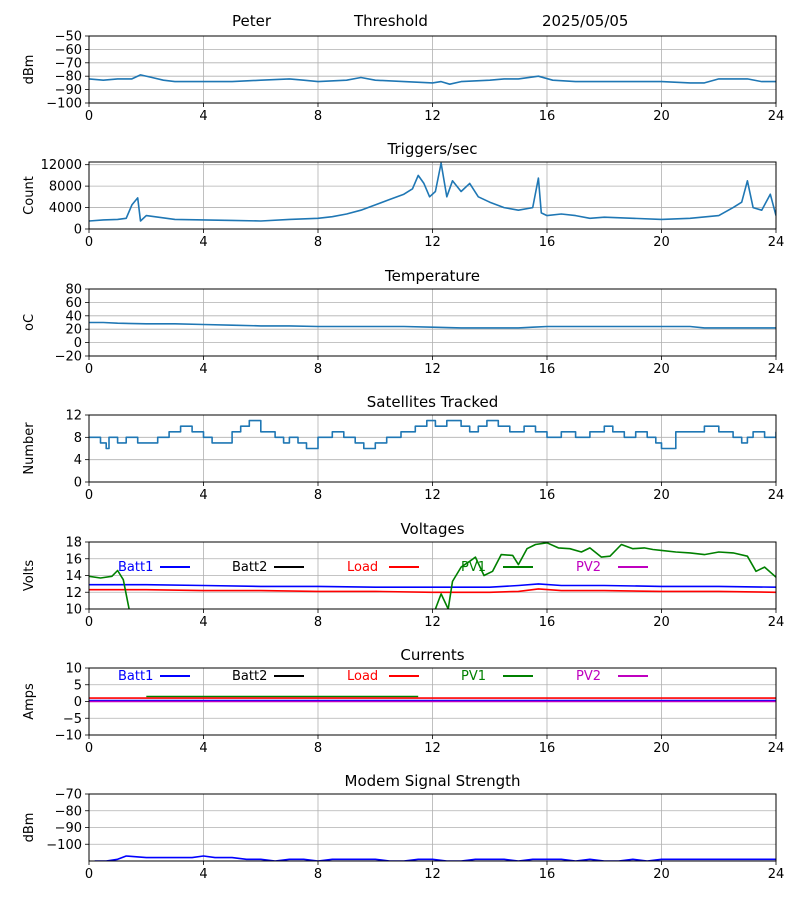 This screenshot has width=800, height=900. I want to click on panel-4-xtick-label: 12, so click(432, 495).